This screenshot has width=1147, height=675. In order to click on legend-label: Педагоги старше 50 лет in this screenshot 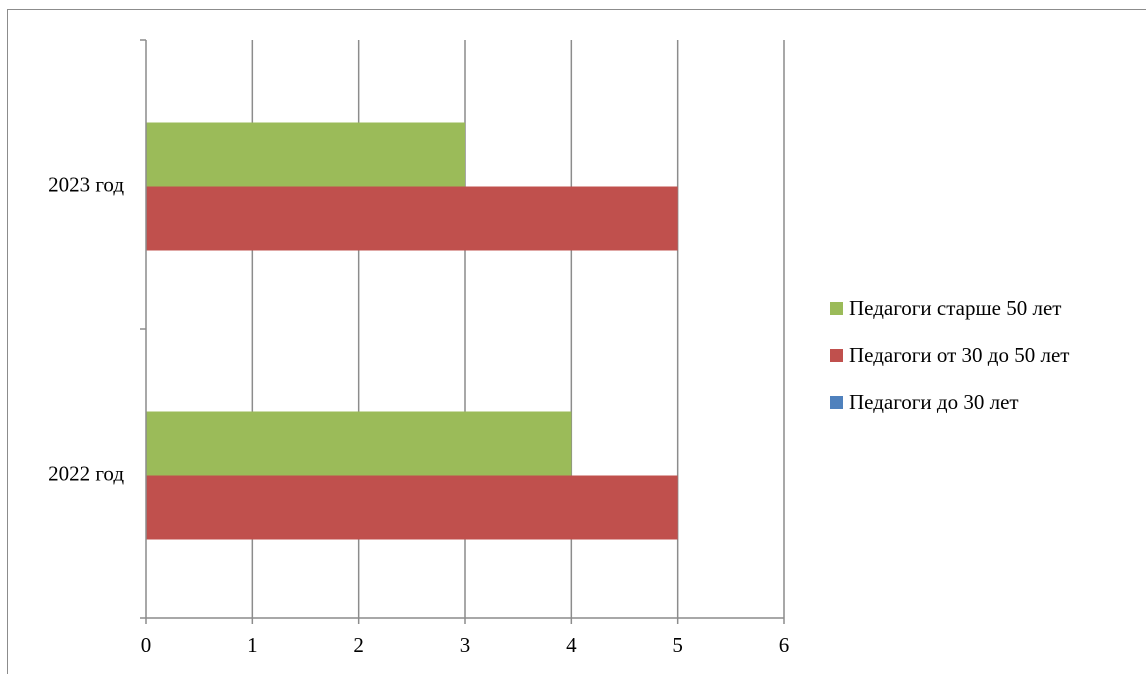, I will do `click(955, 308)`.